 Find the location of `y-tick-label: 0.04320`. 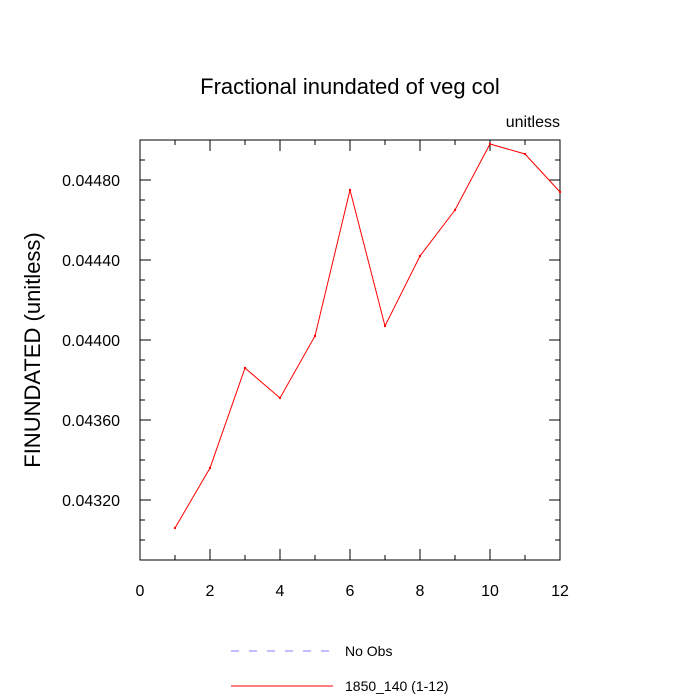

y-tick-label: 0.04320 is located at coordinates (91, 501).